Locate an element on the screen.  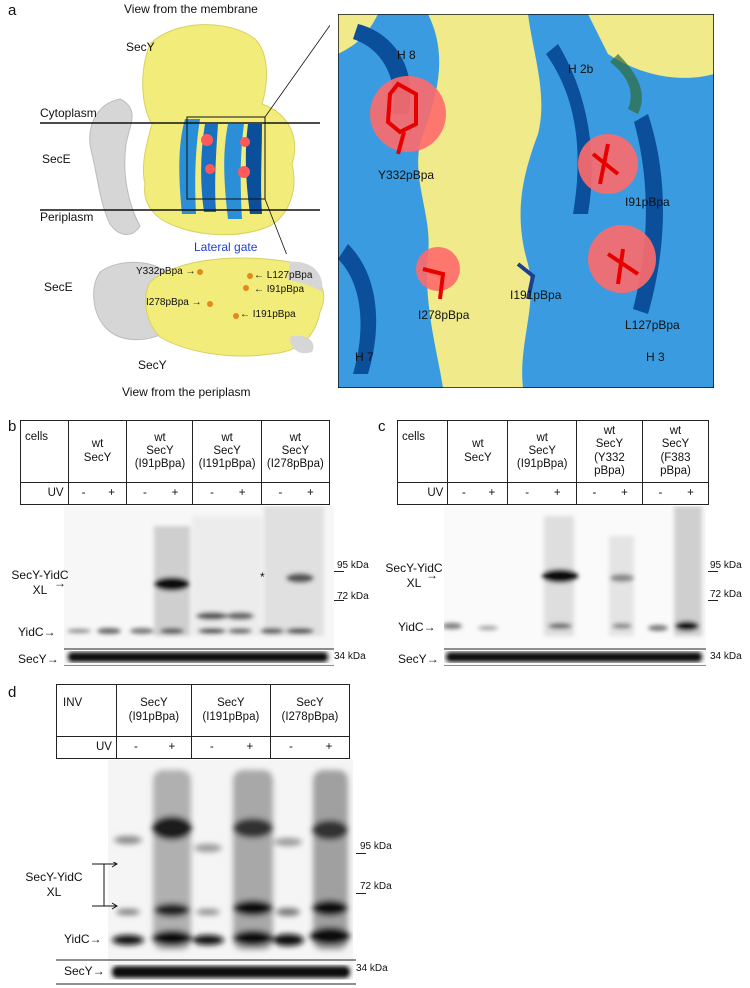
secy-label-bottom: SecY is located at coordinates (152, 365).